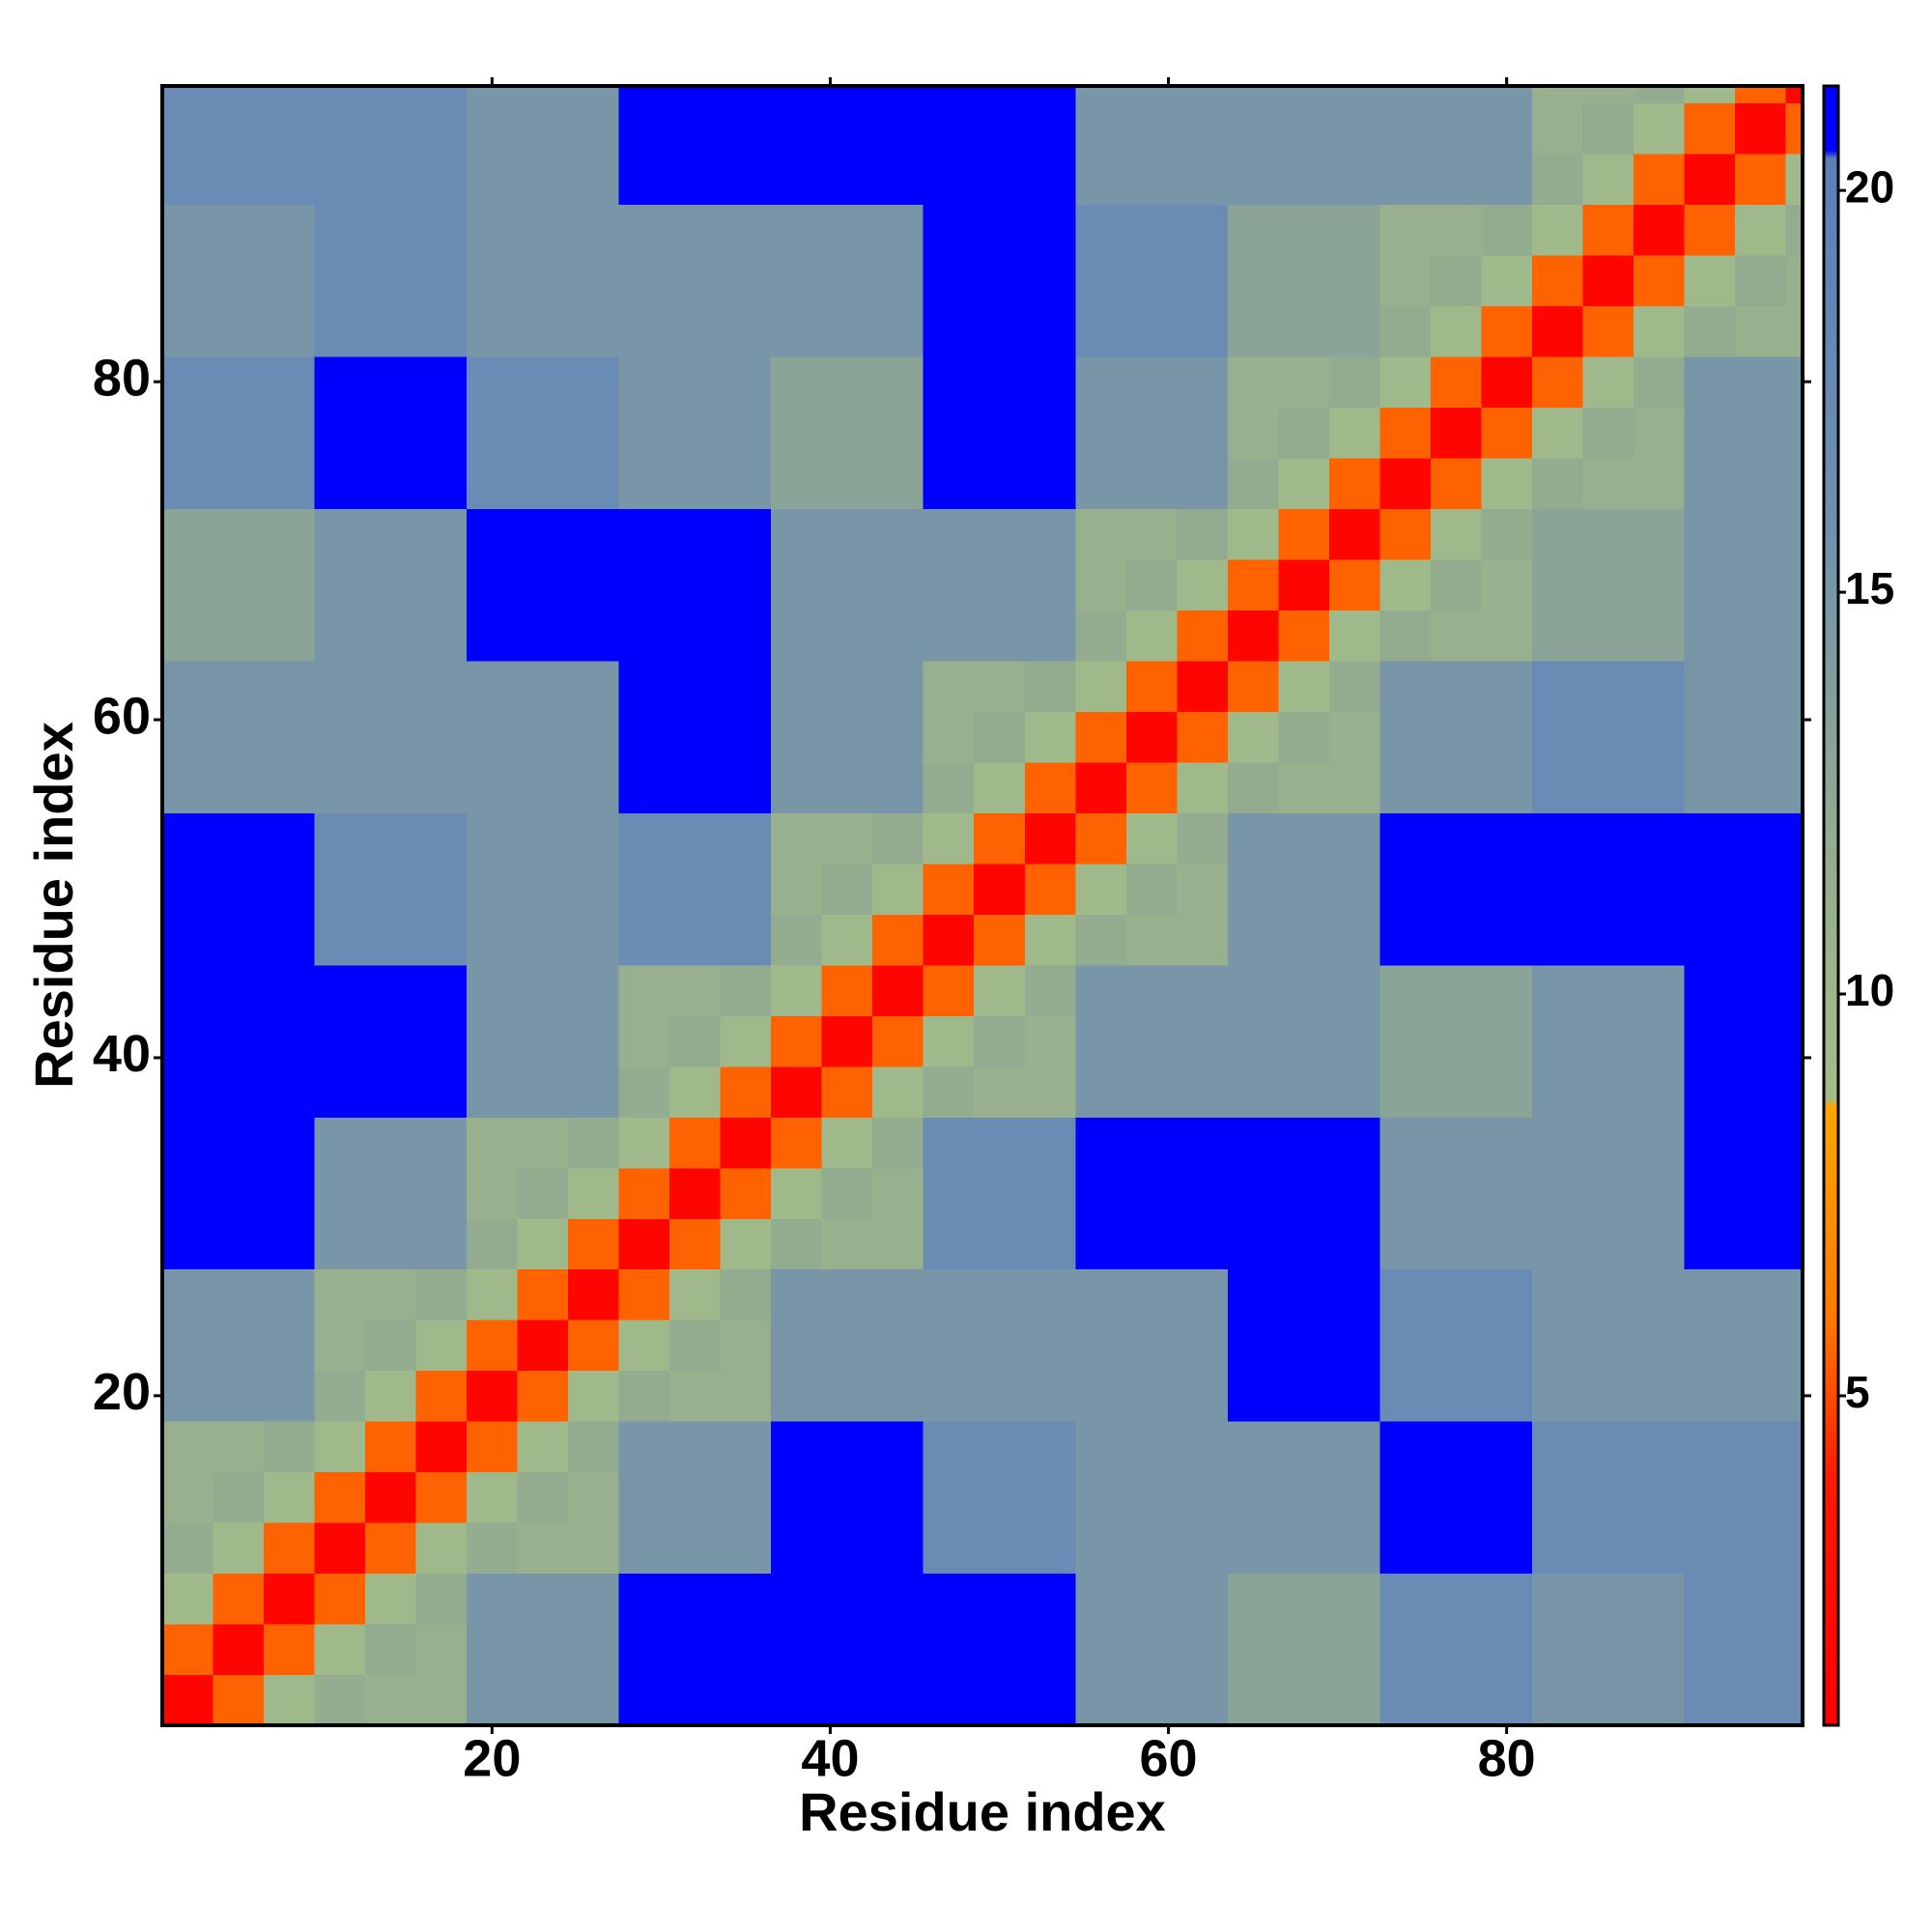 The image size is (1932, 1932). What do you see at coordinates (492, 1758) in the screenshot?
I see `x-tick-label: 20` at bounding box center [492, 1758].